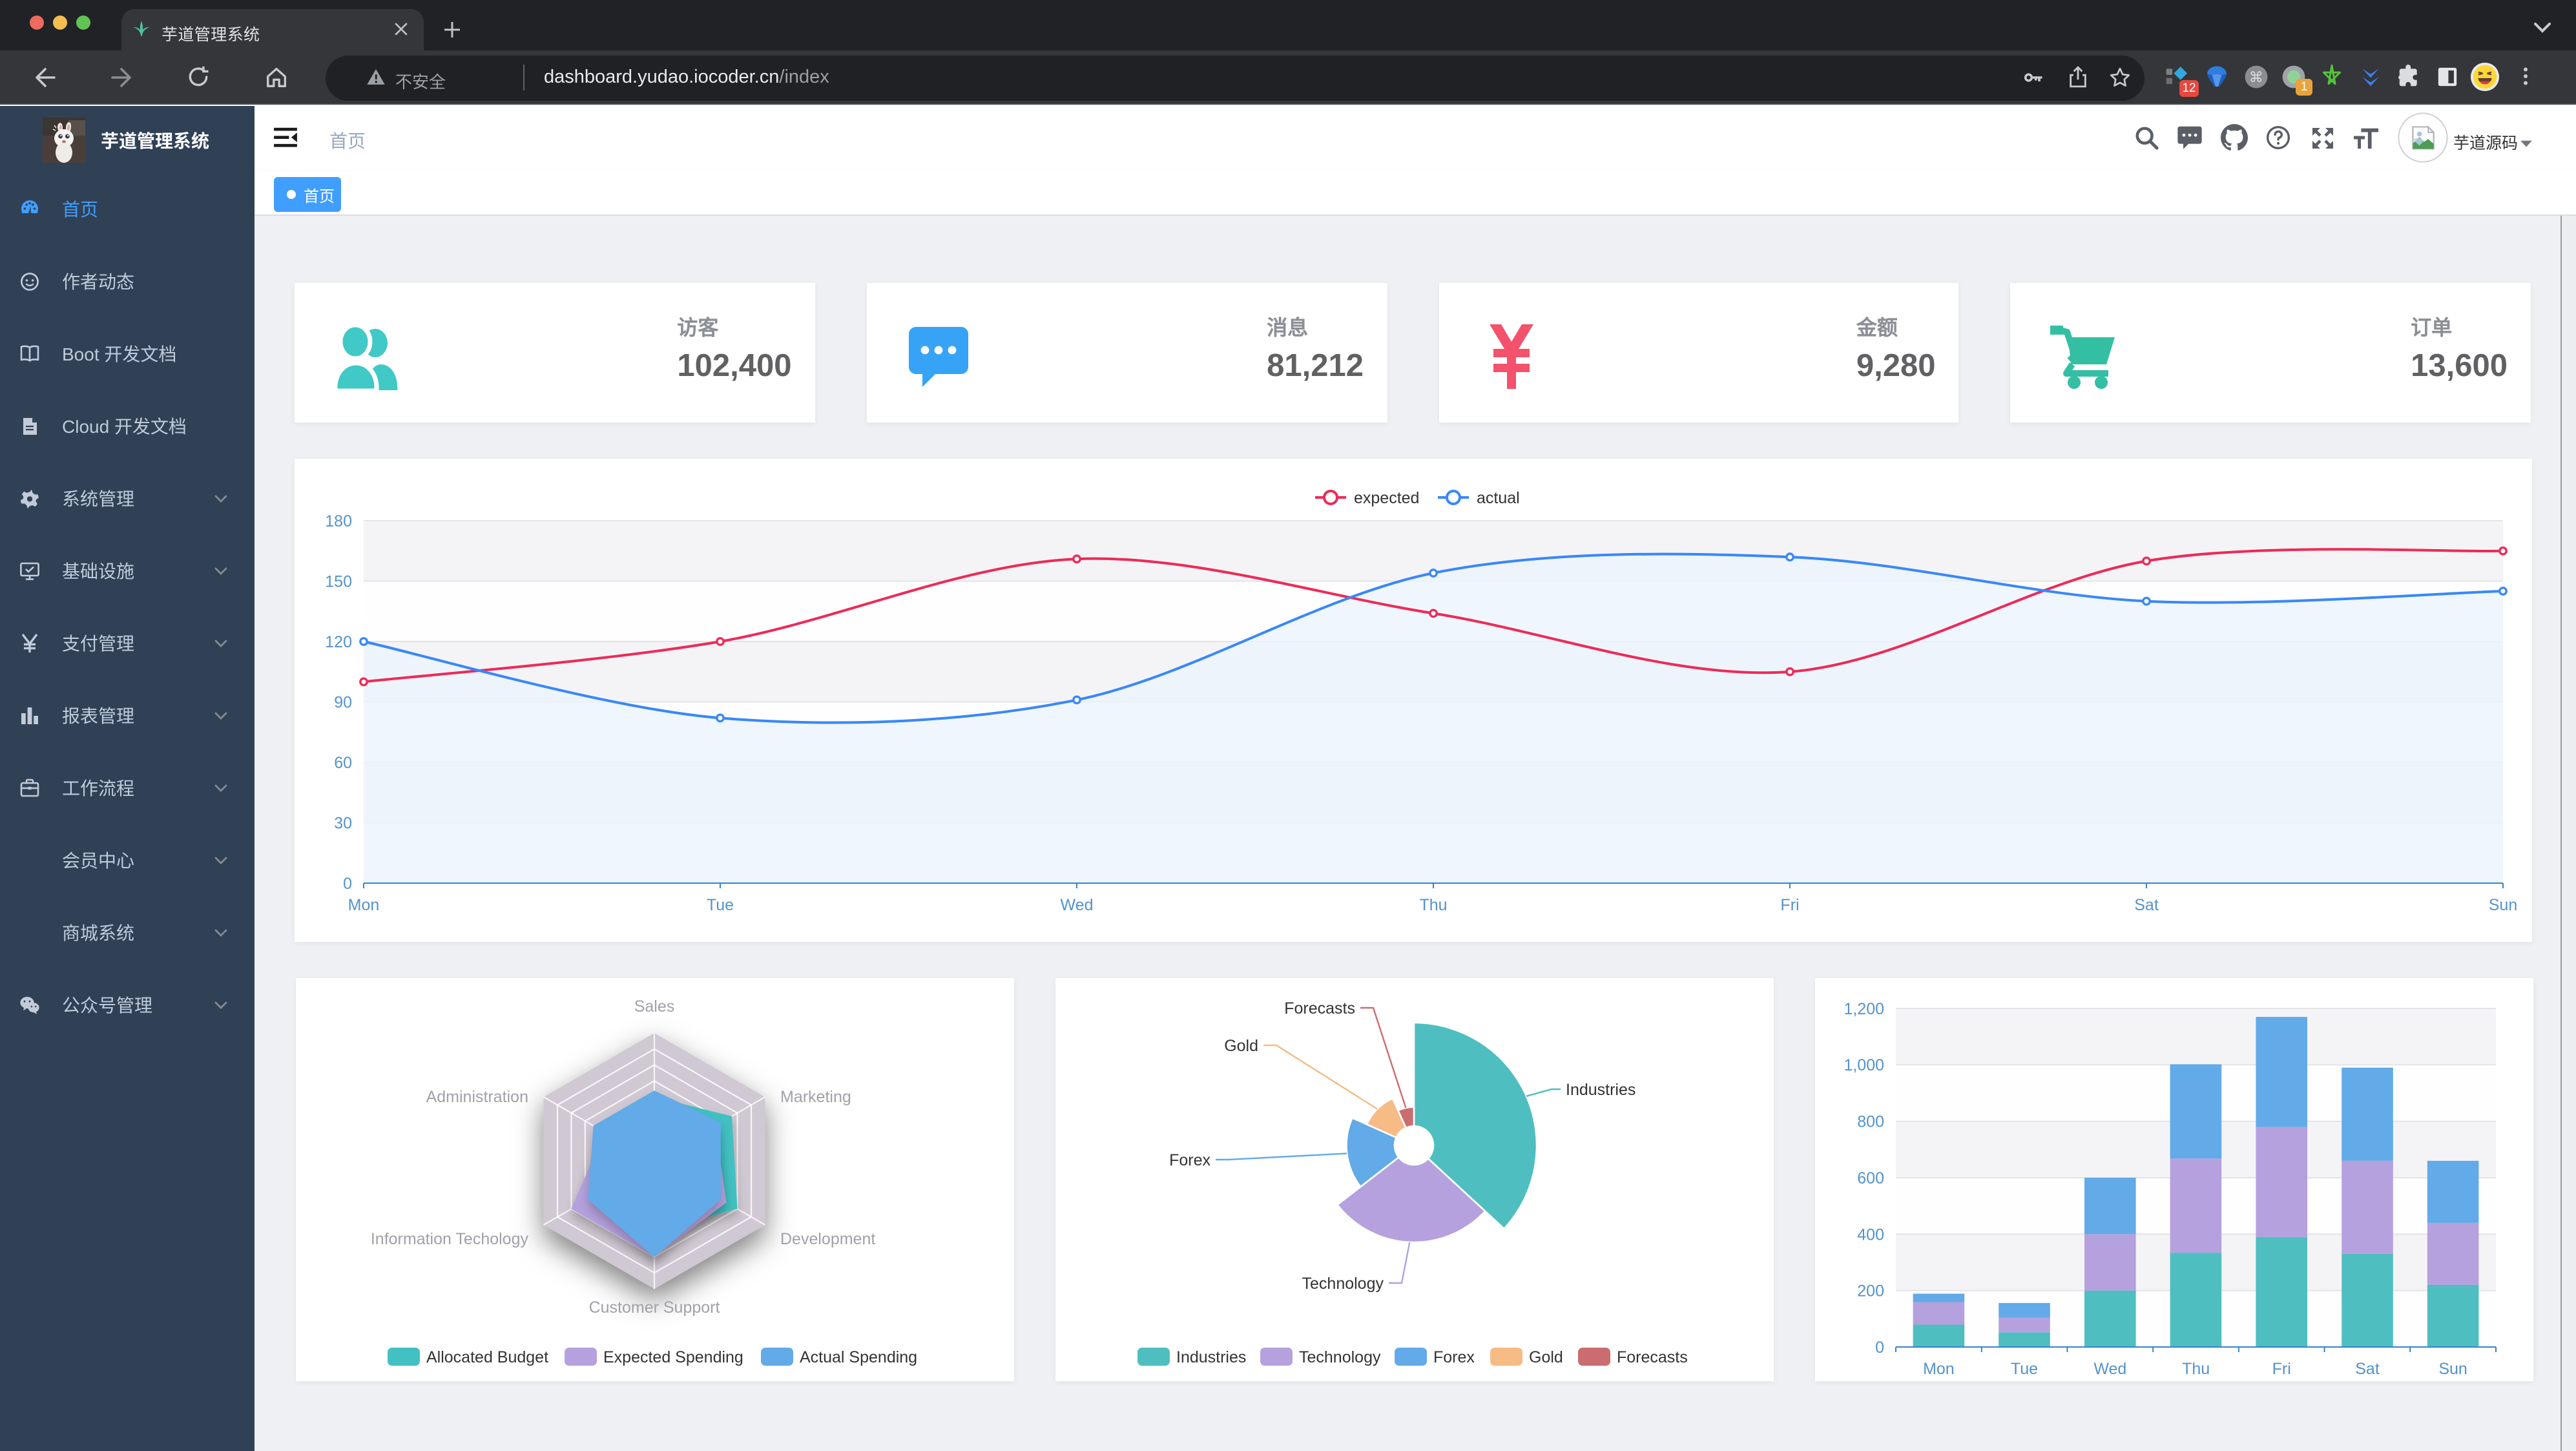 This screenshot has height=1451, width=2576. I want to click on svg-text: 1,000, so click(1864, 1065).